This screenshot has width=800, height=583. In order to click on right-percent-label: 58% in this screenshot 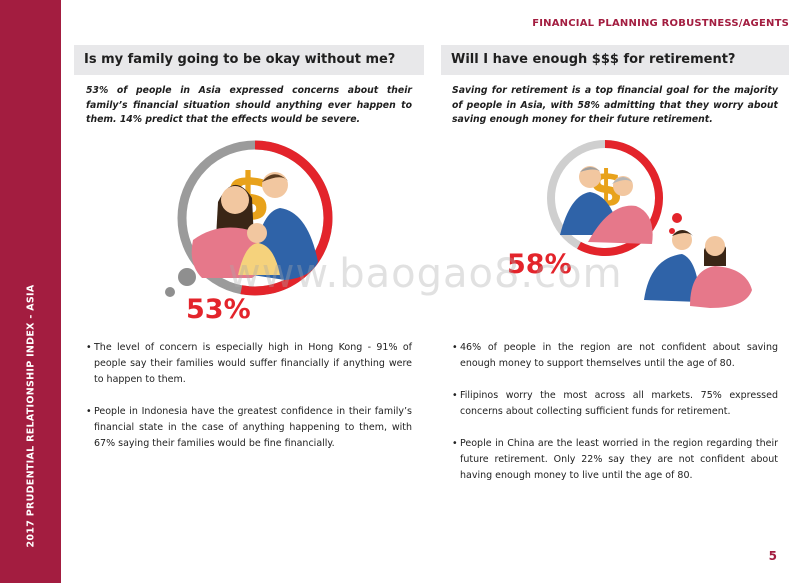, I will do `click(539, 264)`.